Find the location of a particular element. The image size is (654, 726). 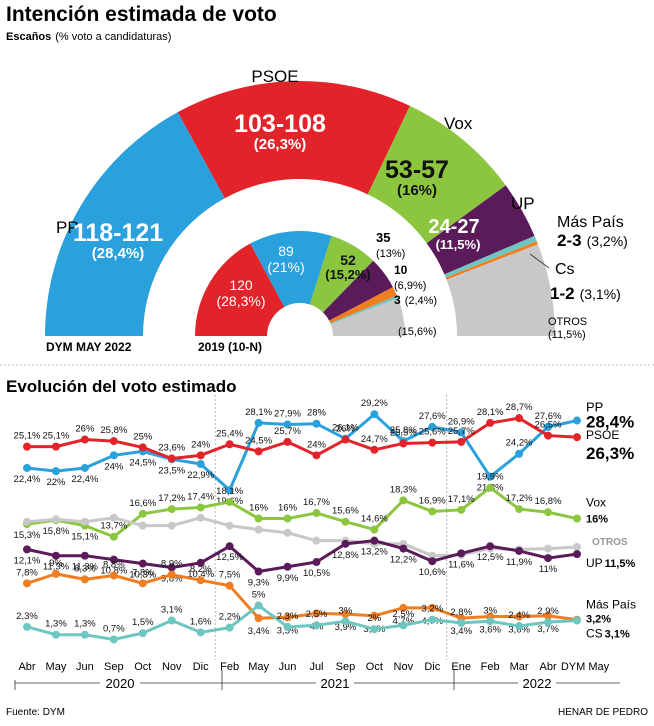

inner-vox-seats: 52 is located at coordinates (348, 260).